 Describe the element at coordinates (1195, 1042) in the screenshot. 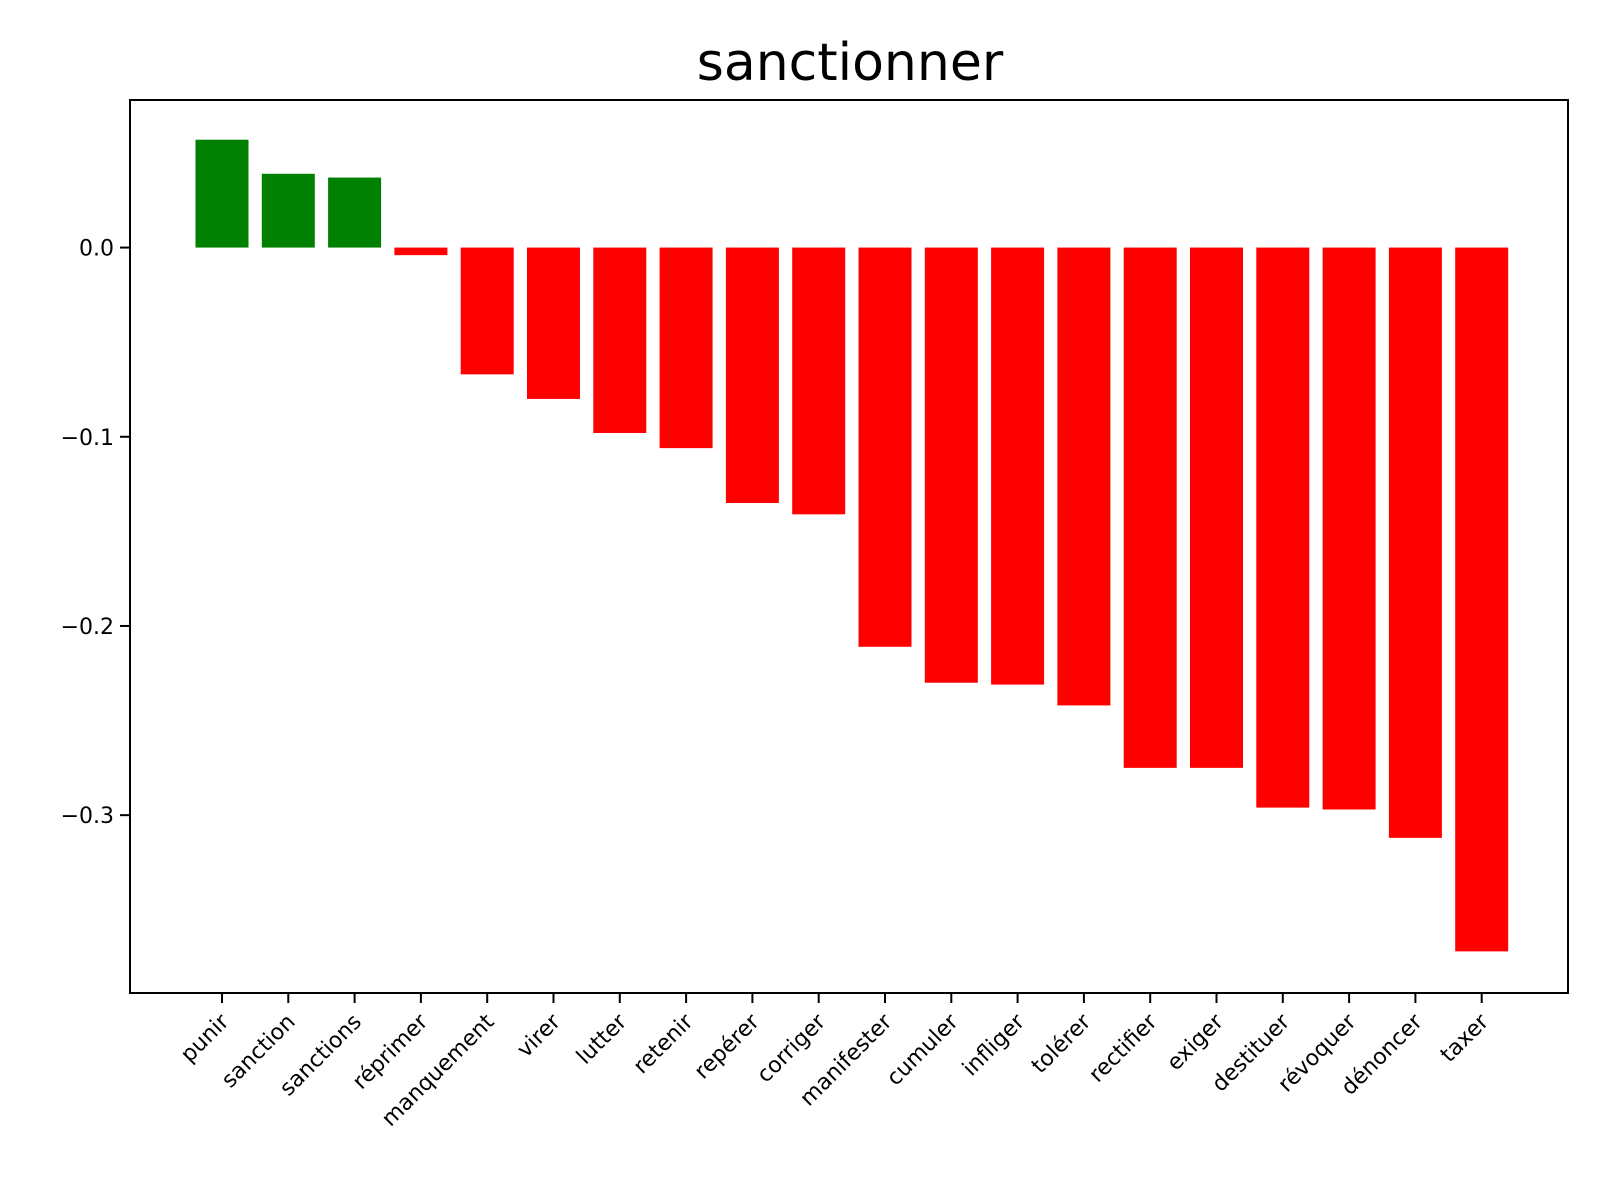

I see `x-tick-label: exiger` at that location.